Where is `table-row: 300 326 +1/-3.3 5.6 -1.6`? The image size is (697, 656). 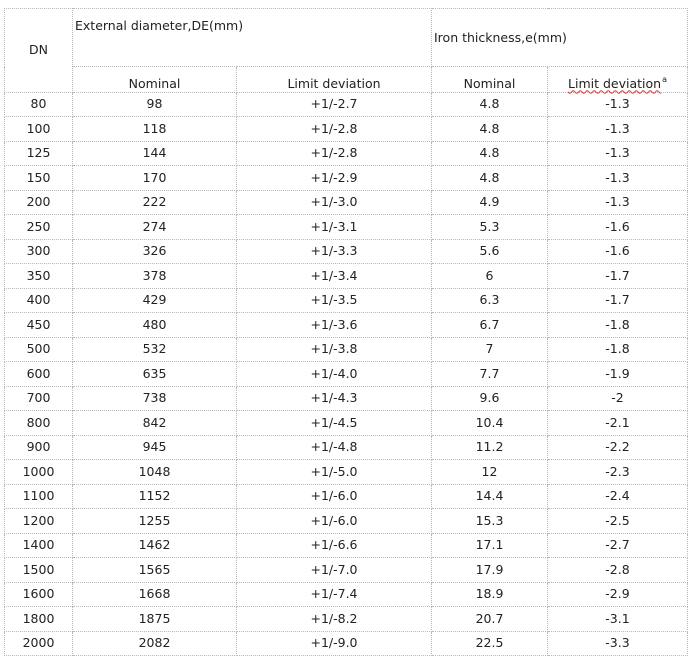 table-row: 300 326 +1/-3.3 5.6 -1.6 is located at coordinates (346, 251).